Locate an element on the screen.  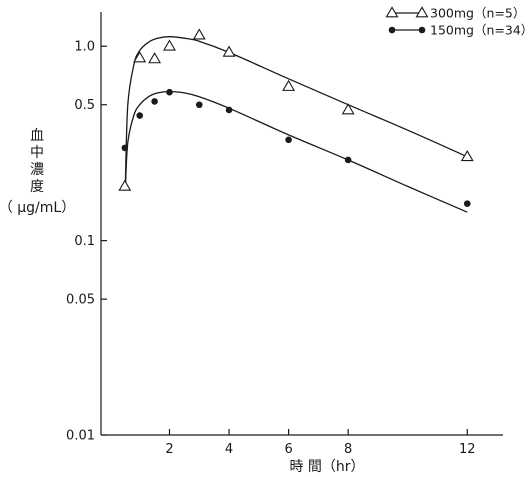
legend: 300mg（n=5） 150mg（n=34） is located at coordinates (458, 22).